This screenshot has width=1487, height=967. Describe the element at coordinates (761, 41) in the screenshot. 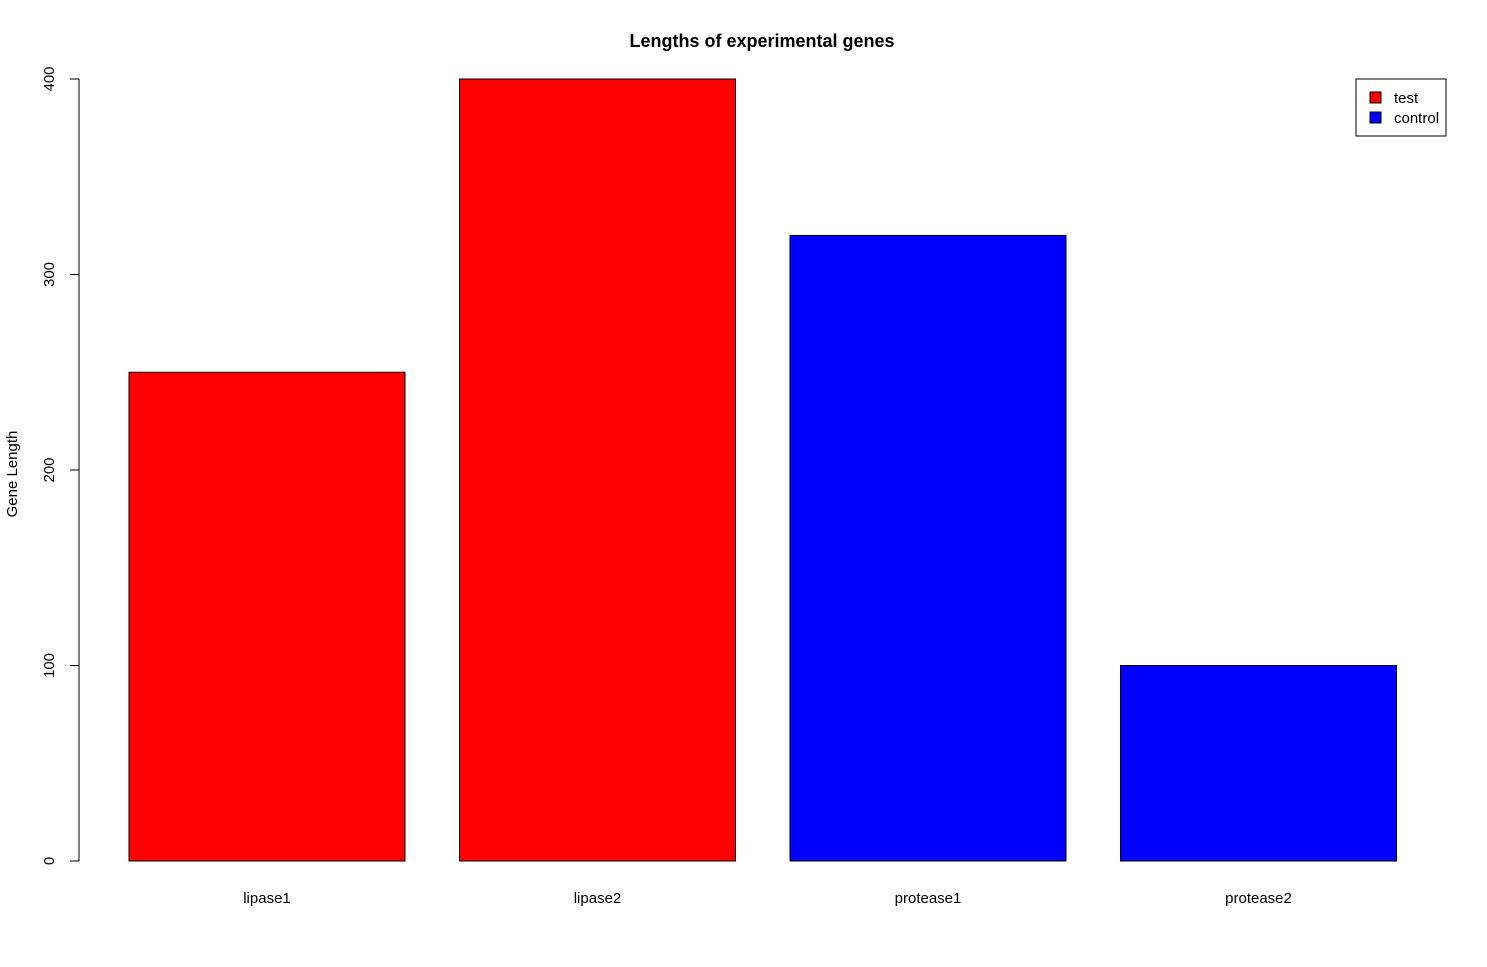

I see `chart-title: Lengths of experimental genes` at that location.